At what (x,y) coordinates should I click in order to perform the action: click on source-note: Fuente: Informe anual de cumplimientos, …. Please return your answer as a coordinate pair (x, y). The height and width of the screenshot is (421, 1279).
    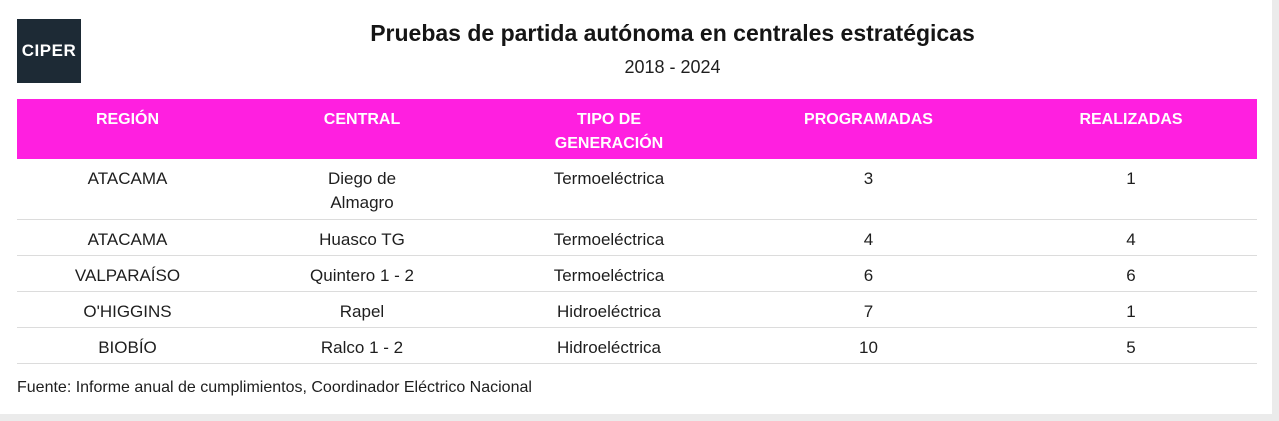
    Looking at the image, I should click on (274, 387).